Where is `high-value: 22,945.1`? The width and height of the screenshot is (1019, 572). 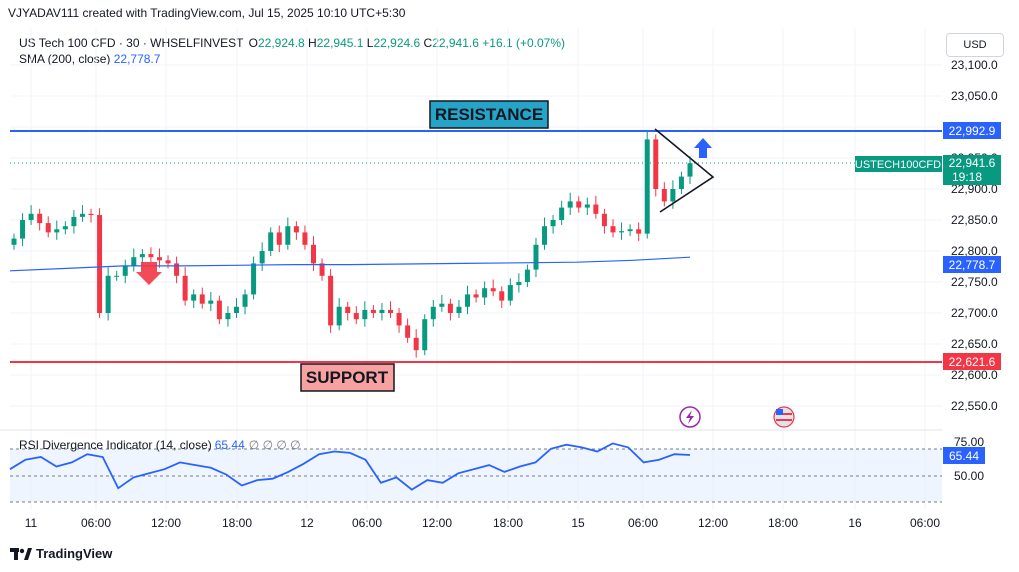
high-value: 22,945.1 is located at coordinates (340, 43).